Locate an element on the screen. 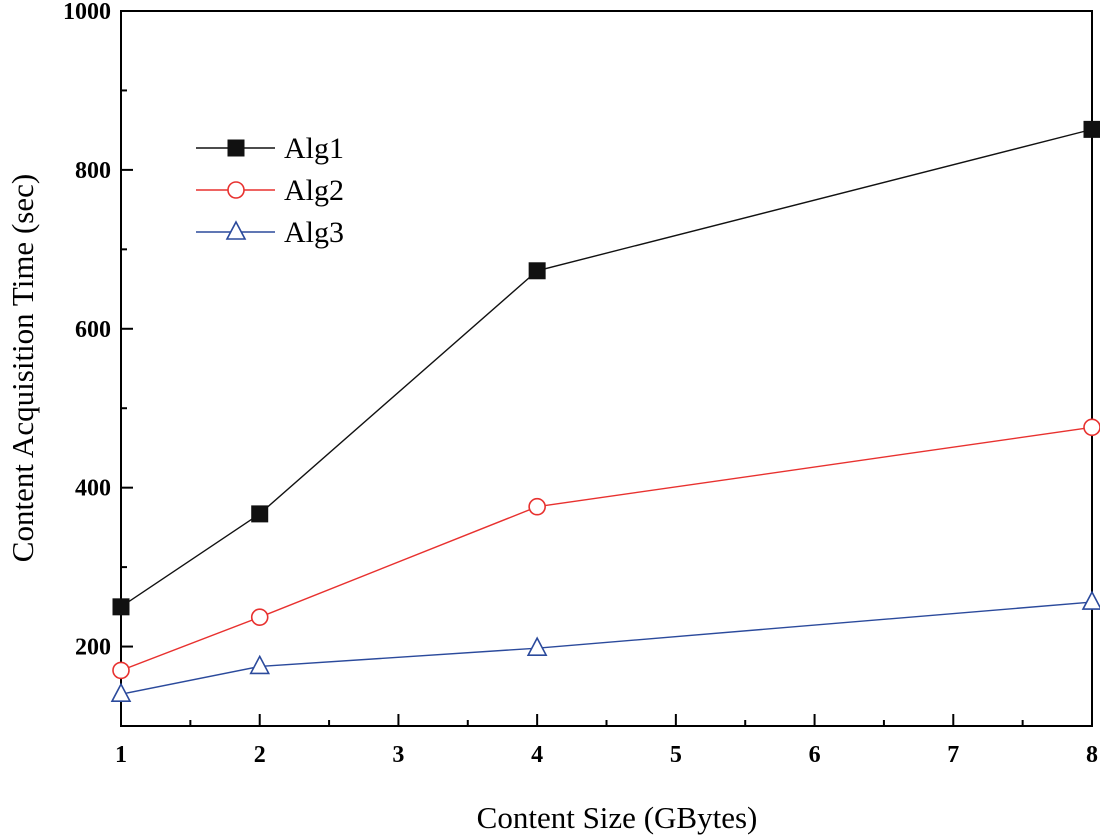 This screenshot has width=1100, height=835. series-line is located at coordinates (606, 648).